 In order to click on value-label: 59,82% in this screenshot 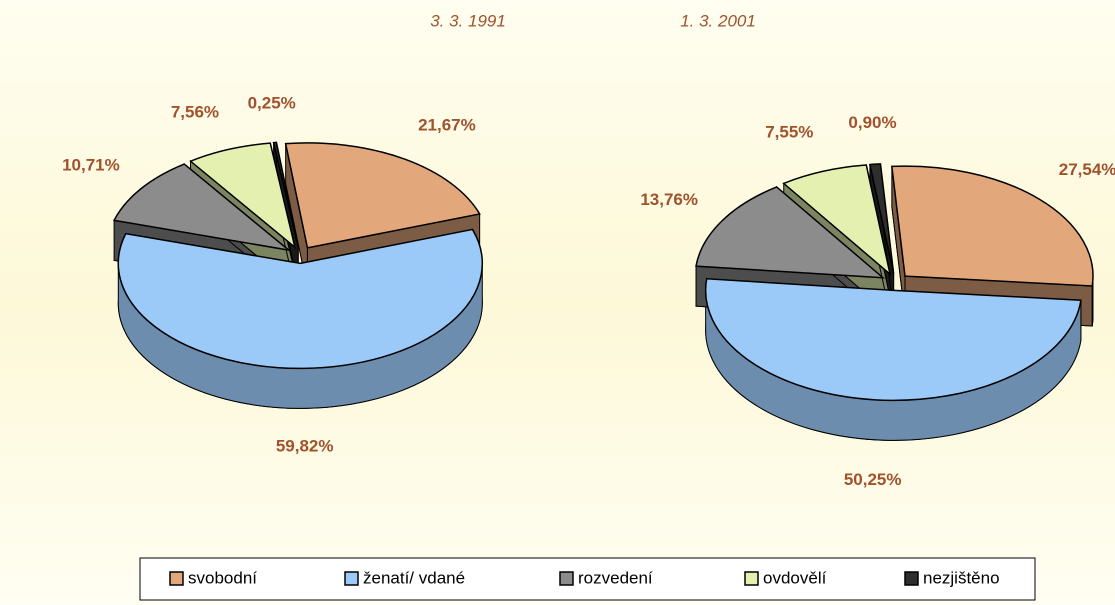, I will do `click(305, 446)`.